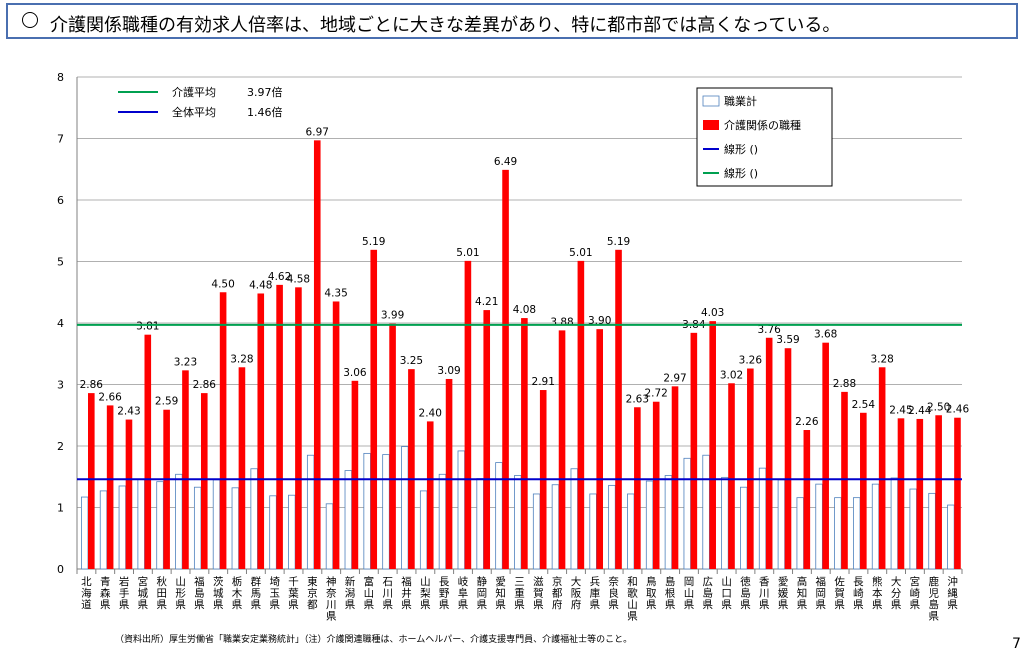  I want to click on category-label: 千, so click(293, 582).